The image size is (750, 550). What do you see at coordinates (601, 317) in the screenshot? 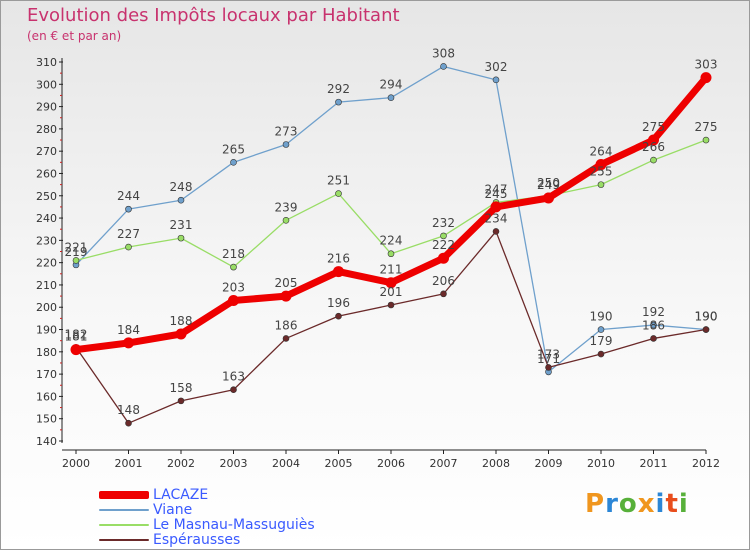
I see `data-label-viane: 190` at bounding box center [601, 317].